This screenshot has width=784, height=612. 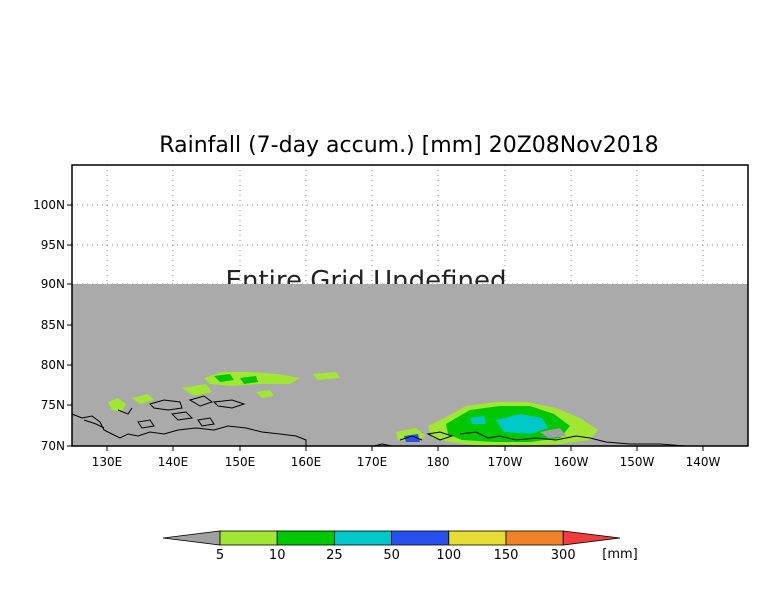 I want to click on lon-tick-label: 160E, so click(x=306, y=462).